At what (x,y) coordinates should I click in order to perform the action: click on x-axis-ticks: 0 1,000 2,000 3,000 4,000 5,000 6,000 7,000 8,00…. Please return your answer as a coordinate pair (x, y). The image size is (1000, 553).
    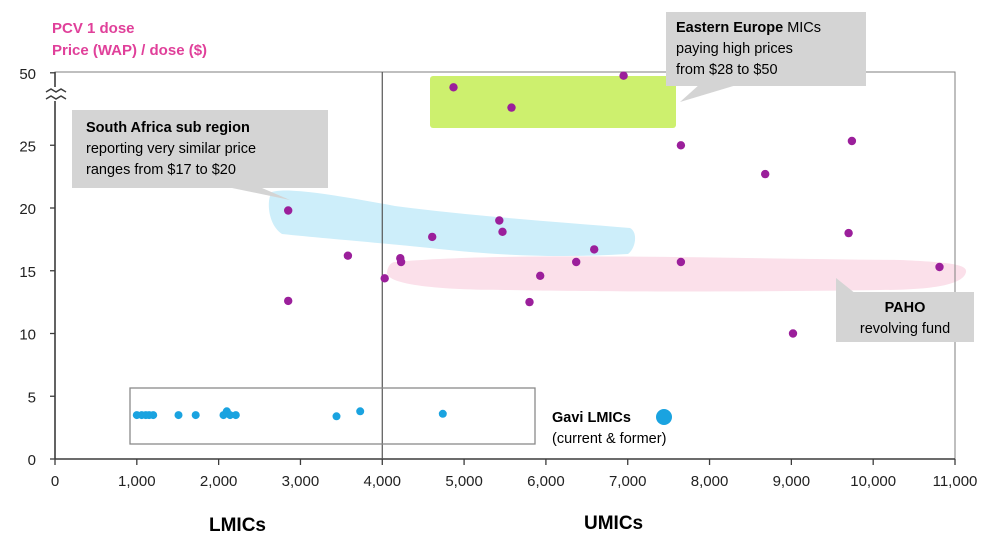
    Looking at the image, I should click on (514, 474).